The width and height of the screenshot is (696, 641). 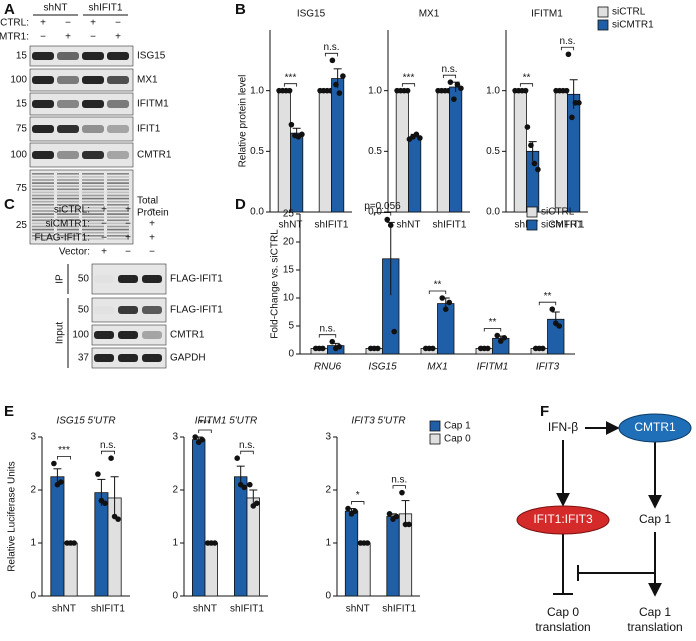 What do you see at coordinates (175, 490) in the screenshot?
I see `y-tick-label: 2` at bounding box center [175, 490].